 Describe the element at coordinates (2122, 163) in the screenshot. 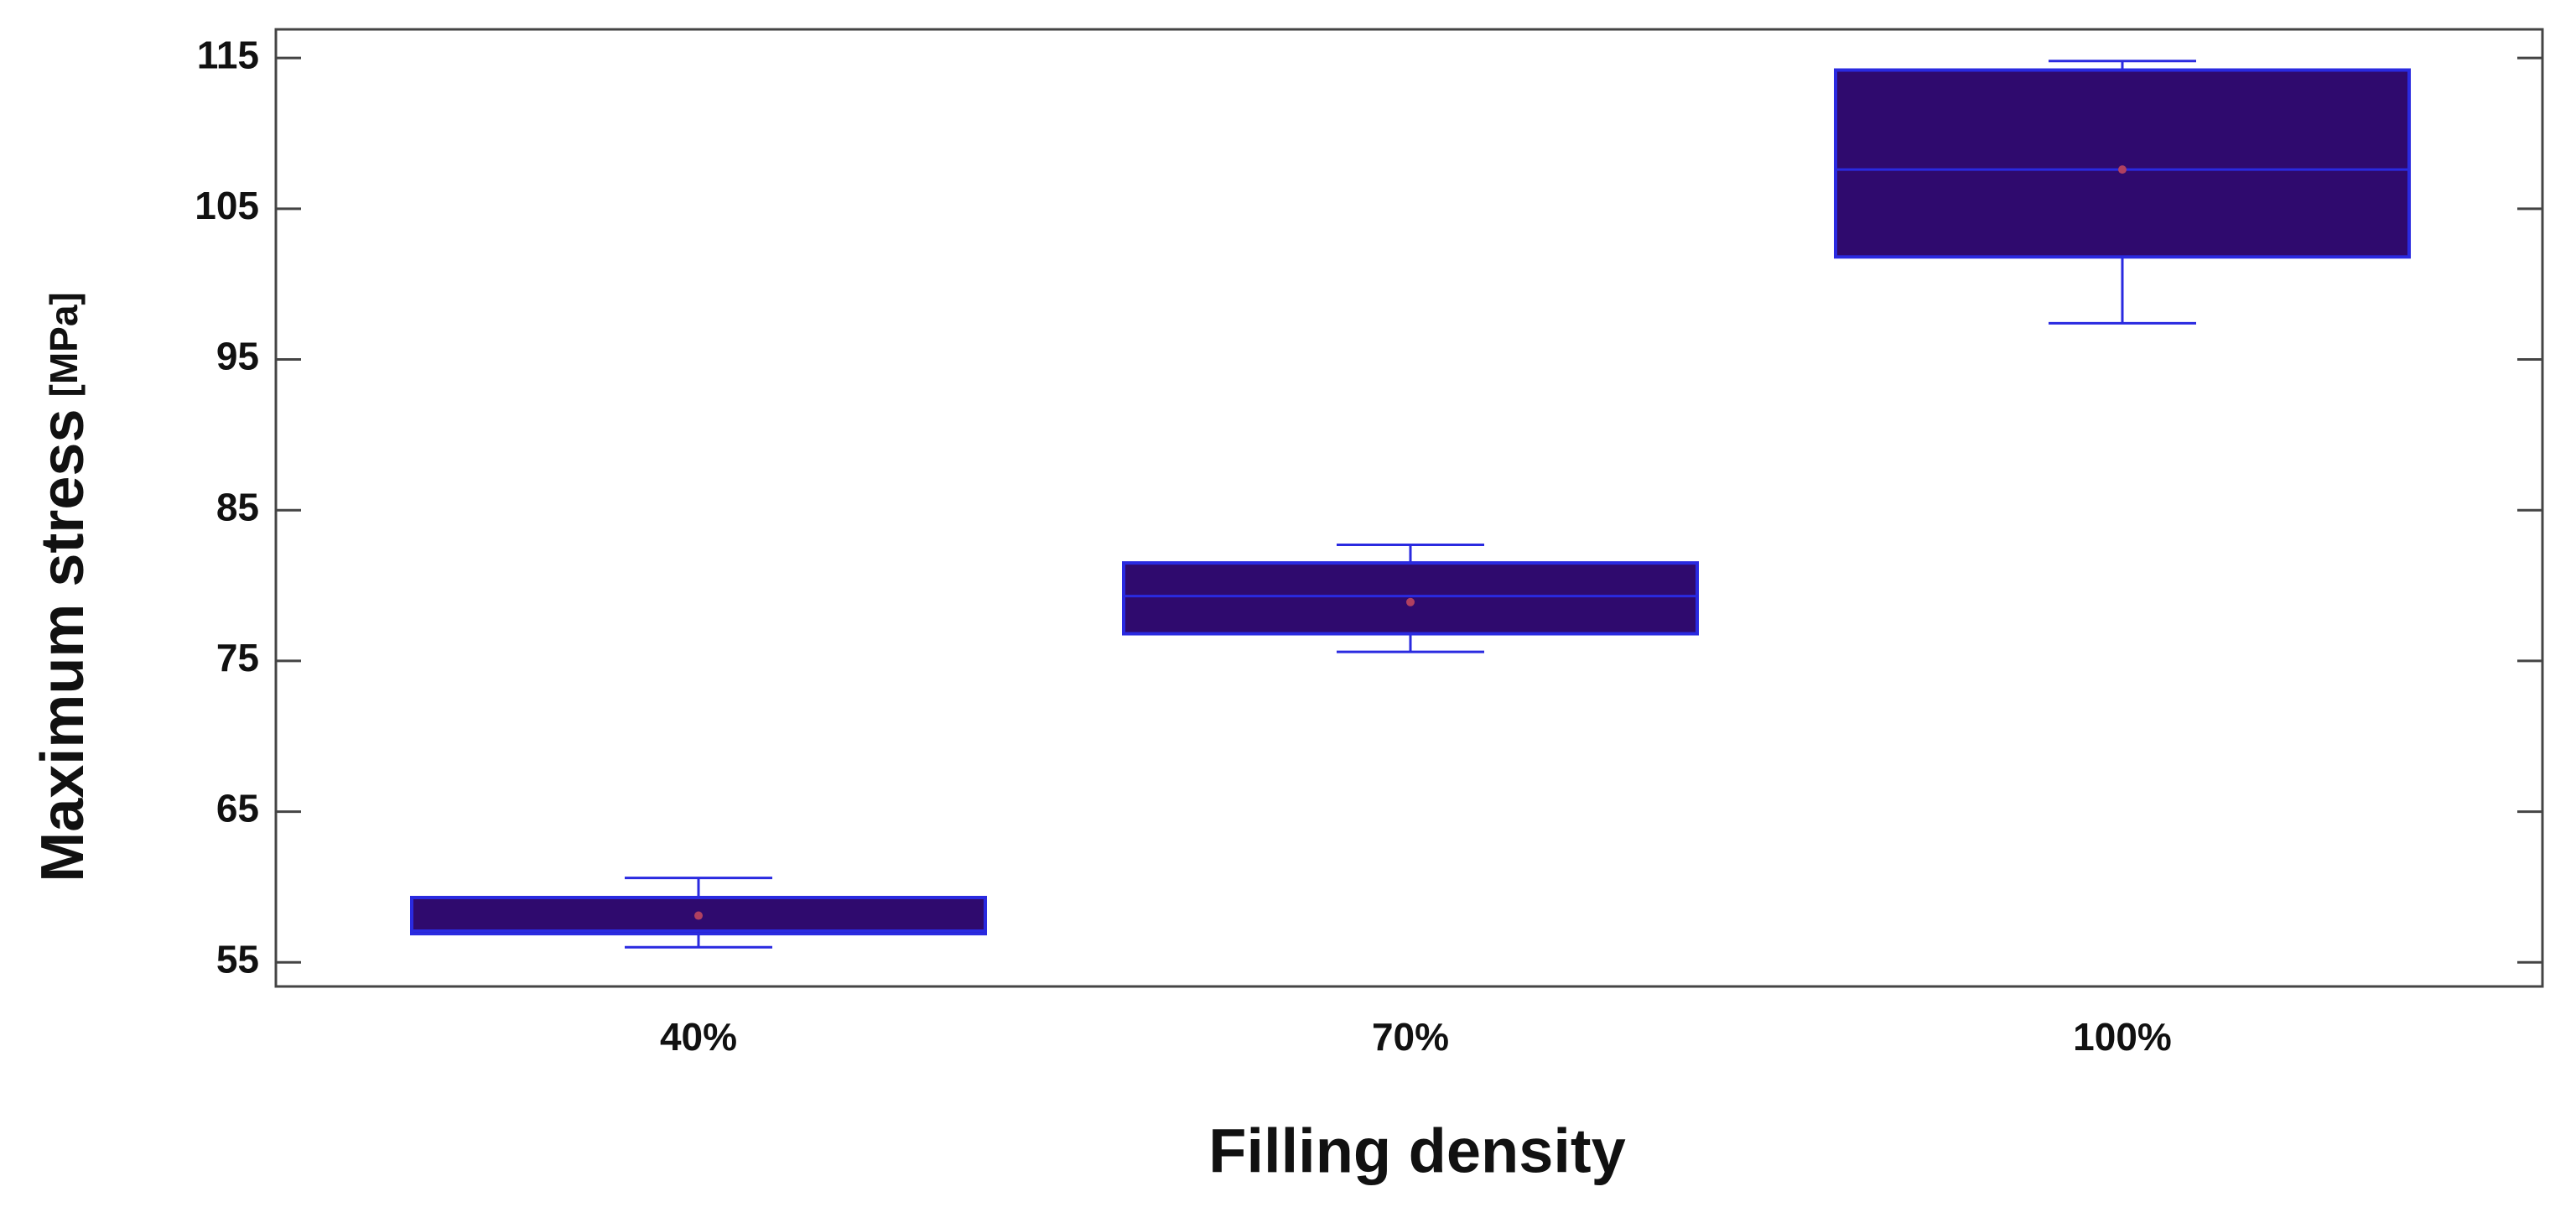

I see `box` at that location.